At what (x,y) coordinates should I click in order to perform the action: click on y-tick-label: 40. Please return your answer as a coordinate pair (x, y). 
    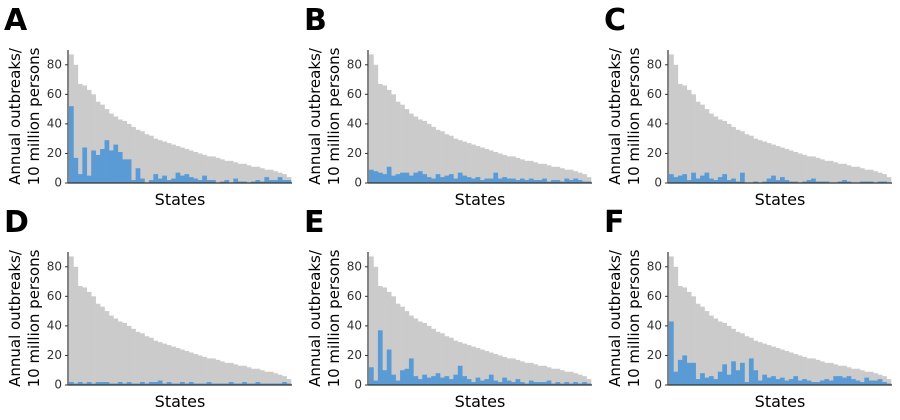
    Looking at the image, I should click on (54, 325).